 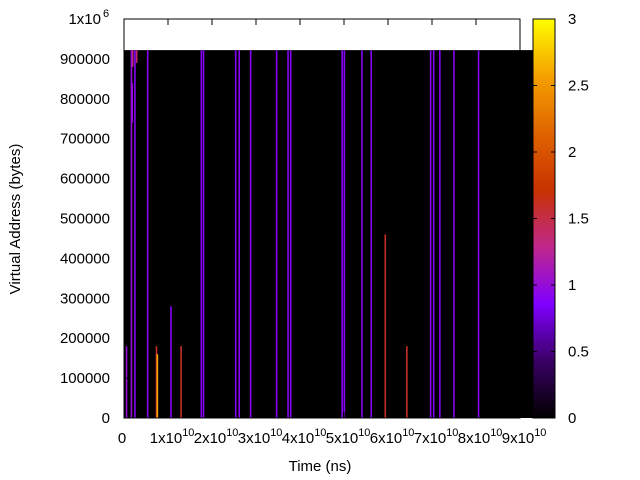 What do you see at coordinates (572, 285) in the screenshot?
I see `colorbar-tick-label: 1` at bounding box center [572, 285].